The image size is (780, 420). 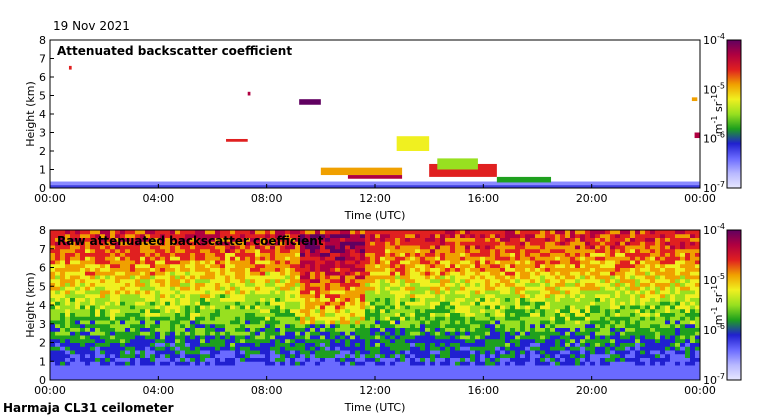 I want to click on instrument-label: Harmaja CL31 ceilometer, so click(x=88, y=408).